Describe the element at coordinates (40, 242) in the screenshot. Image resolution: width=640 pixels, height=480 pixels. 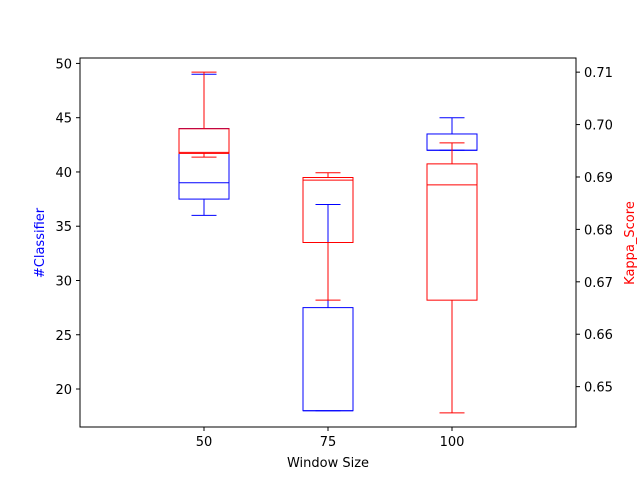
I see `left-y-axis-label: #Classifier` at that location.